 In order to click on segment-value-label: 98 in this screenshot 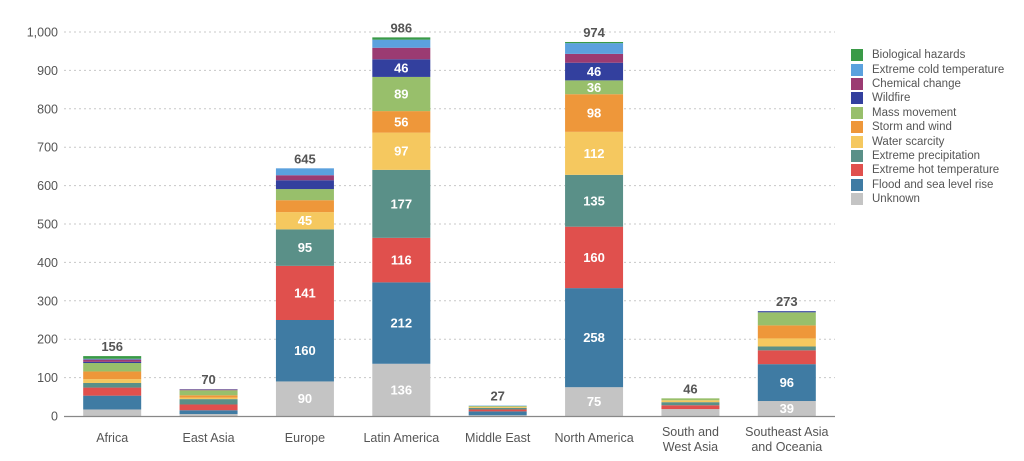, I will do `click(594, 113)`.